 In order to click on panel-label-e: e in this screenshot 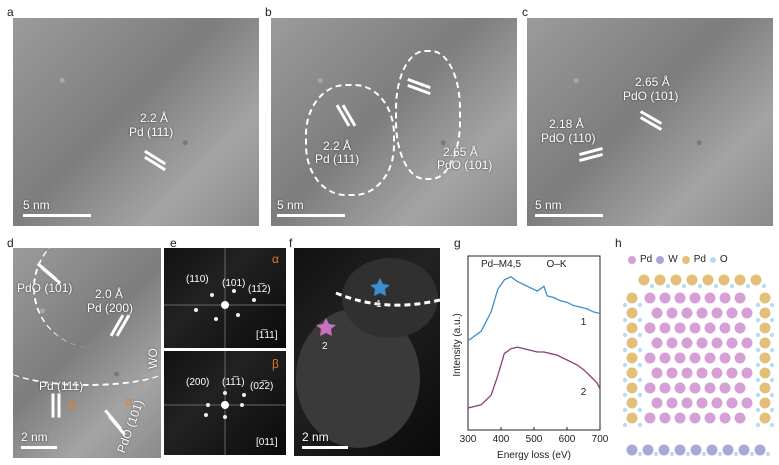, I will do `click(173, 243)`.